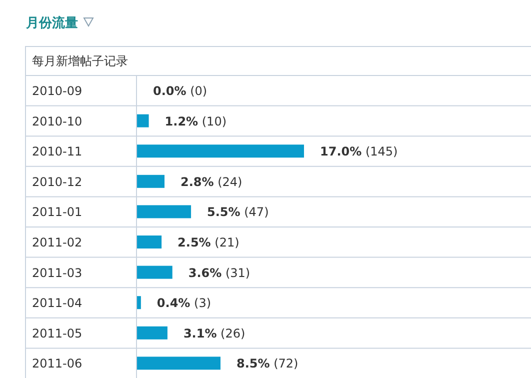 This screenshot has width=531, height=378. What do you see at coordinates (57, 151) in the screenshot?
I see `y-tick-label: 2010-11` at bounding box center [57, 151].